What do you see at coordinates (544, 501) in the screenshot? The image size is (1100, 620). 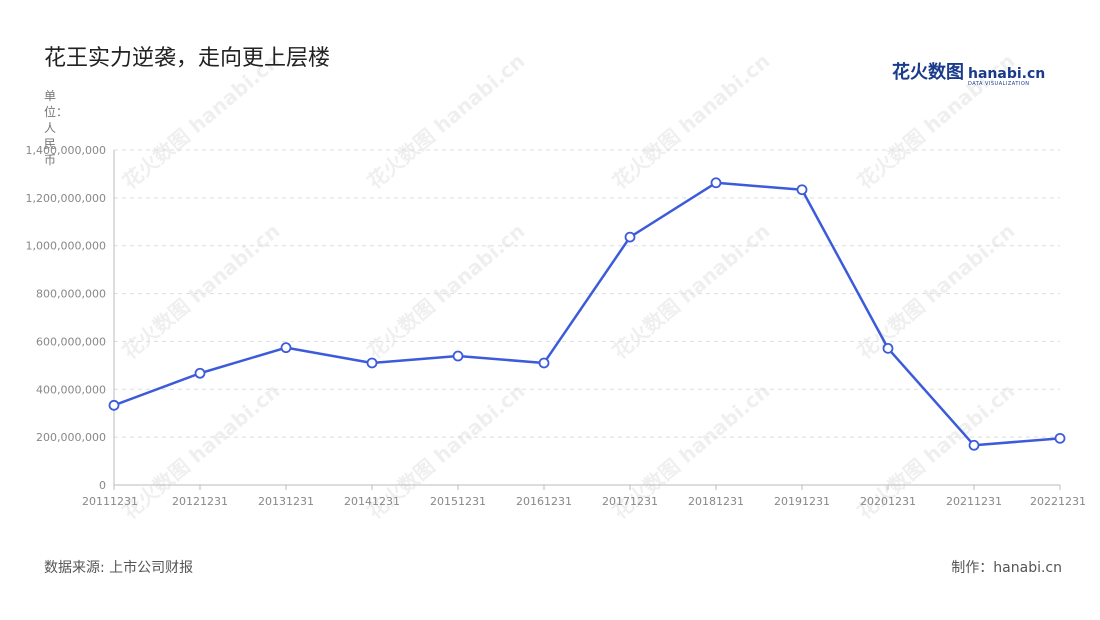 I see `x-tick-label: 20161231` at bounding box center [544, 501].